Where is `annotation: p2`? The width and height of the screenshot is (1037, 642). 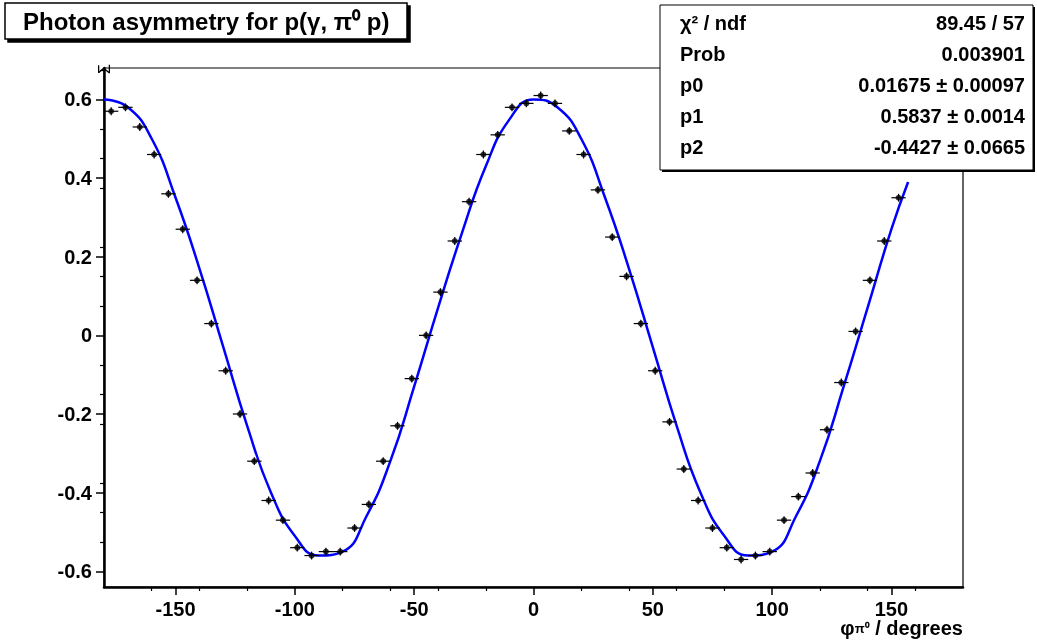 annotation: p2 is located at coordinates (692, 147).